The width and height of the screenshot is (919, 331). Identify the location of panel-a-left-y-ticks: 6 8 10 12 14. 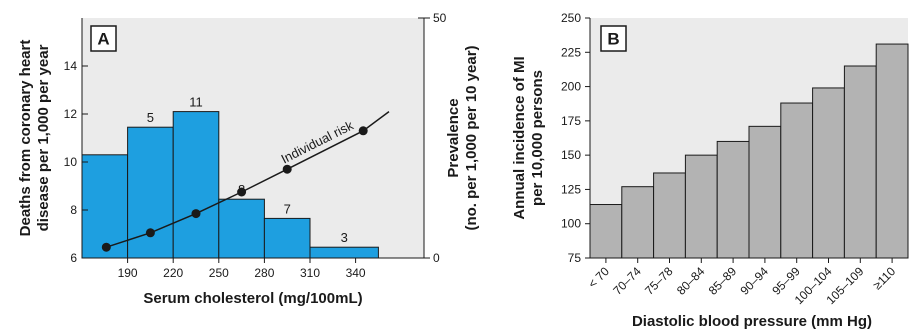
(76, 162).